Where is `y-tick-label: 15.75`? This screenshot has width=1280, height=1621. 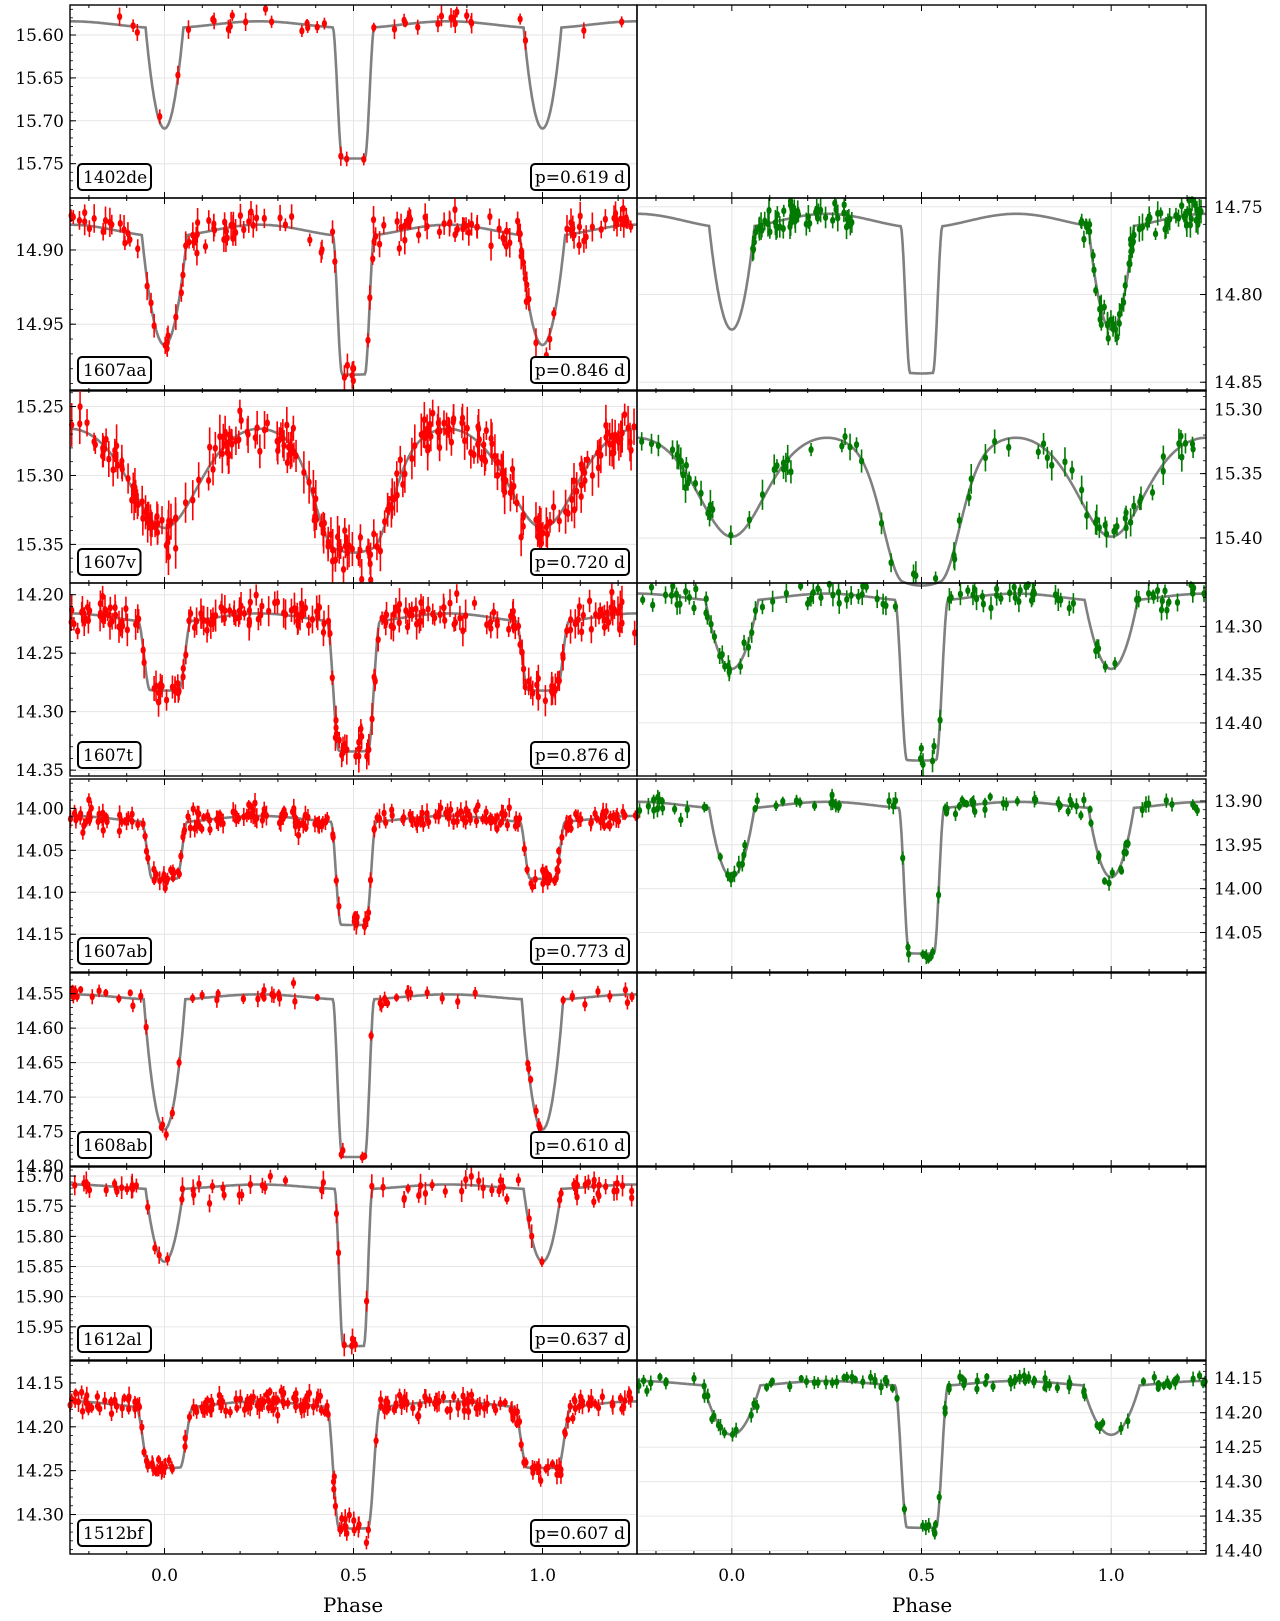 y-tick-label: 15.75 is located at coordinates (39, 1207).